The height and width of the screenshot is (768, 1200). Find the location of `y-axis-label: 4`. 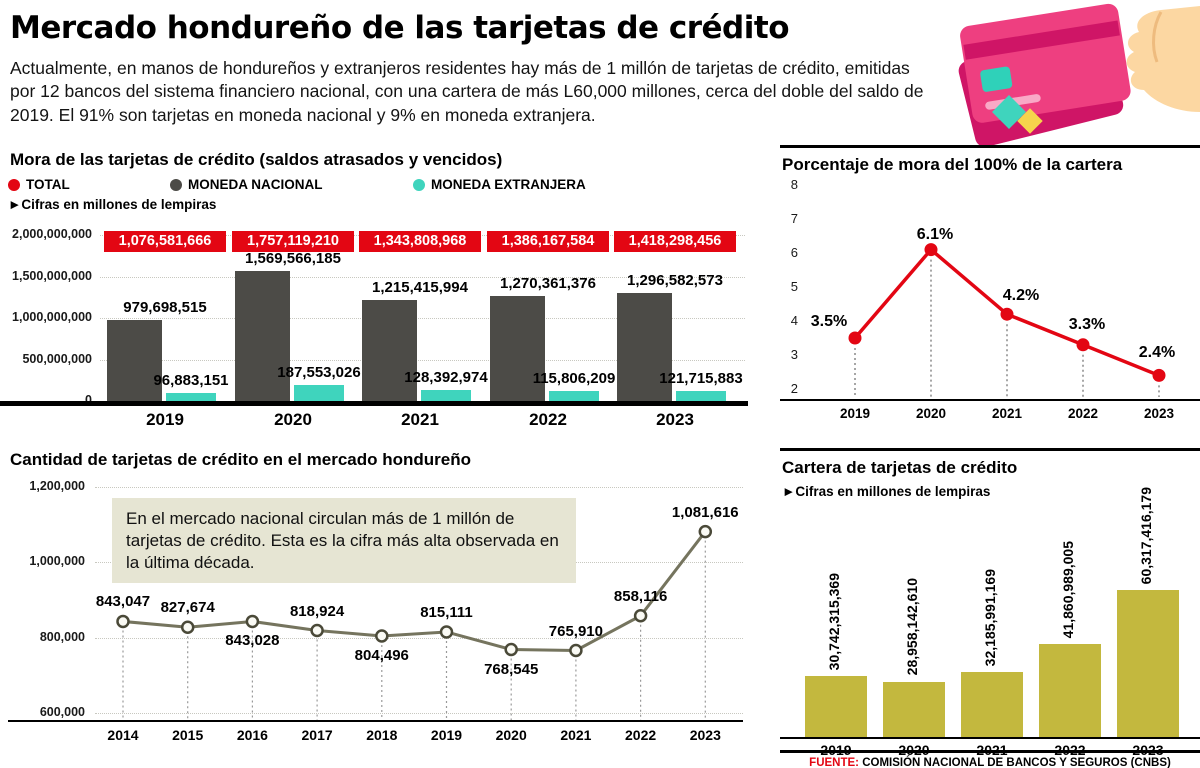

y-axis-label: 4 is located at coordinates (794, 320).